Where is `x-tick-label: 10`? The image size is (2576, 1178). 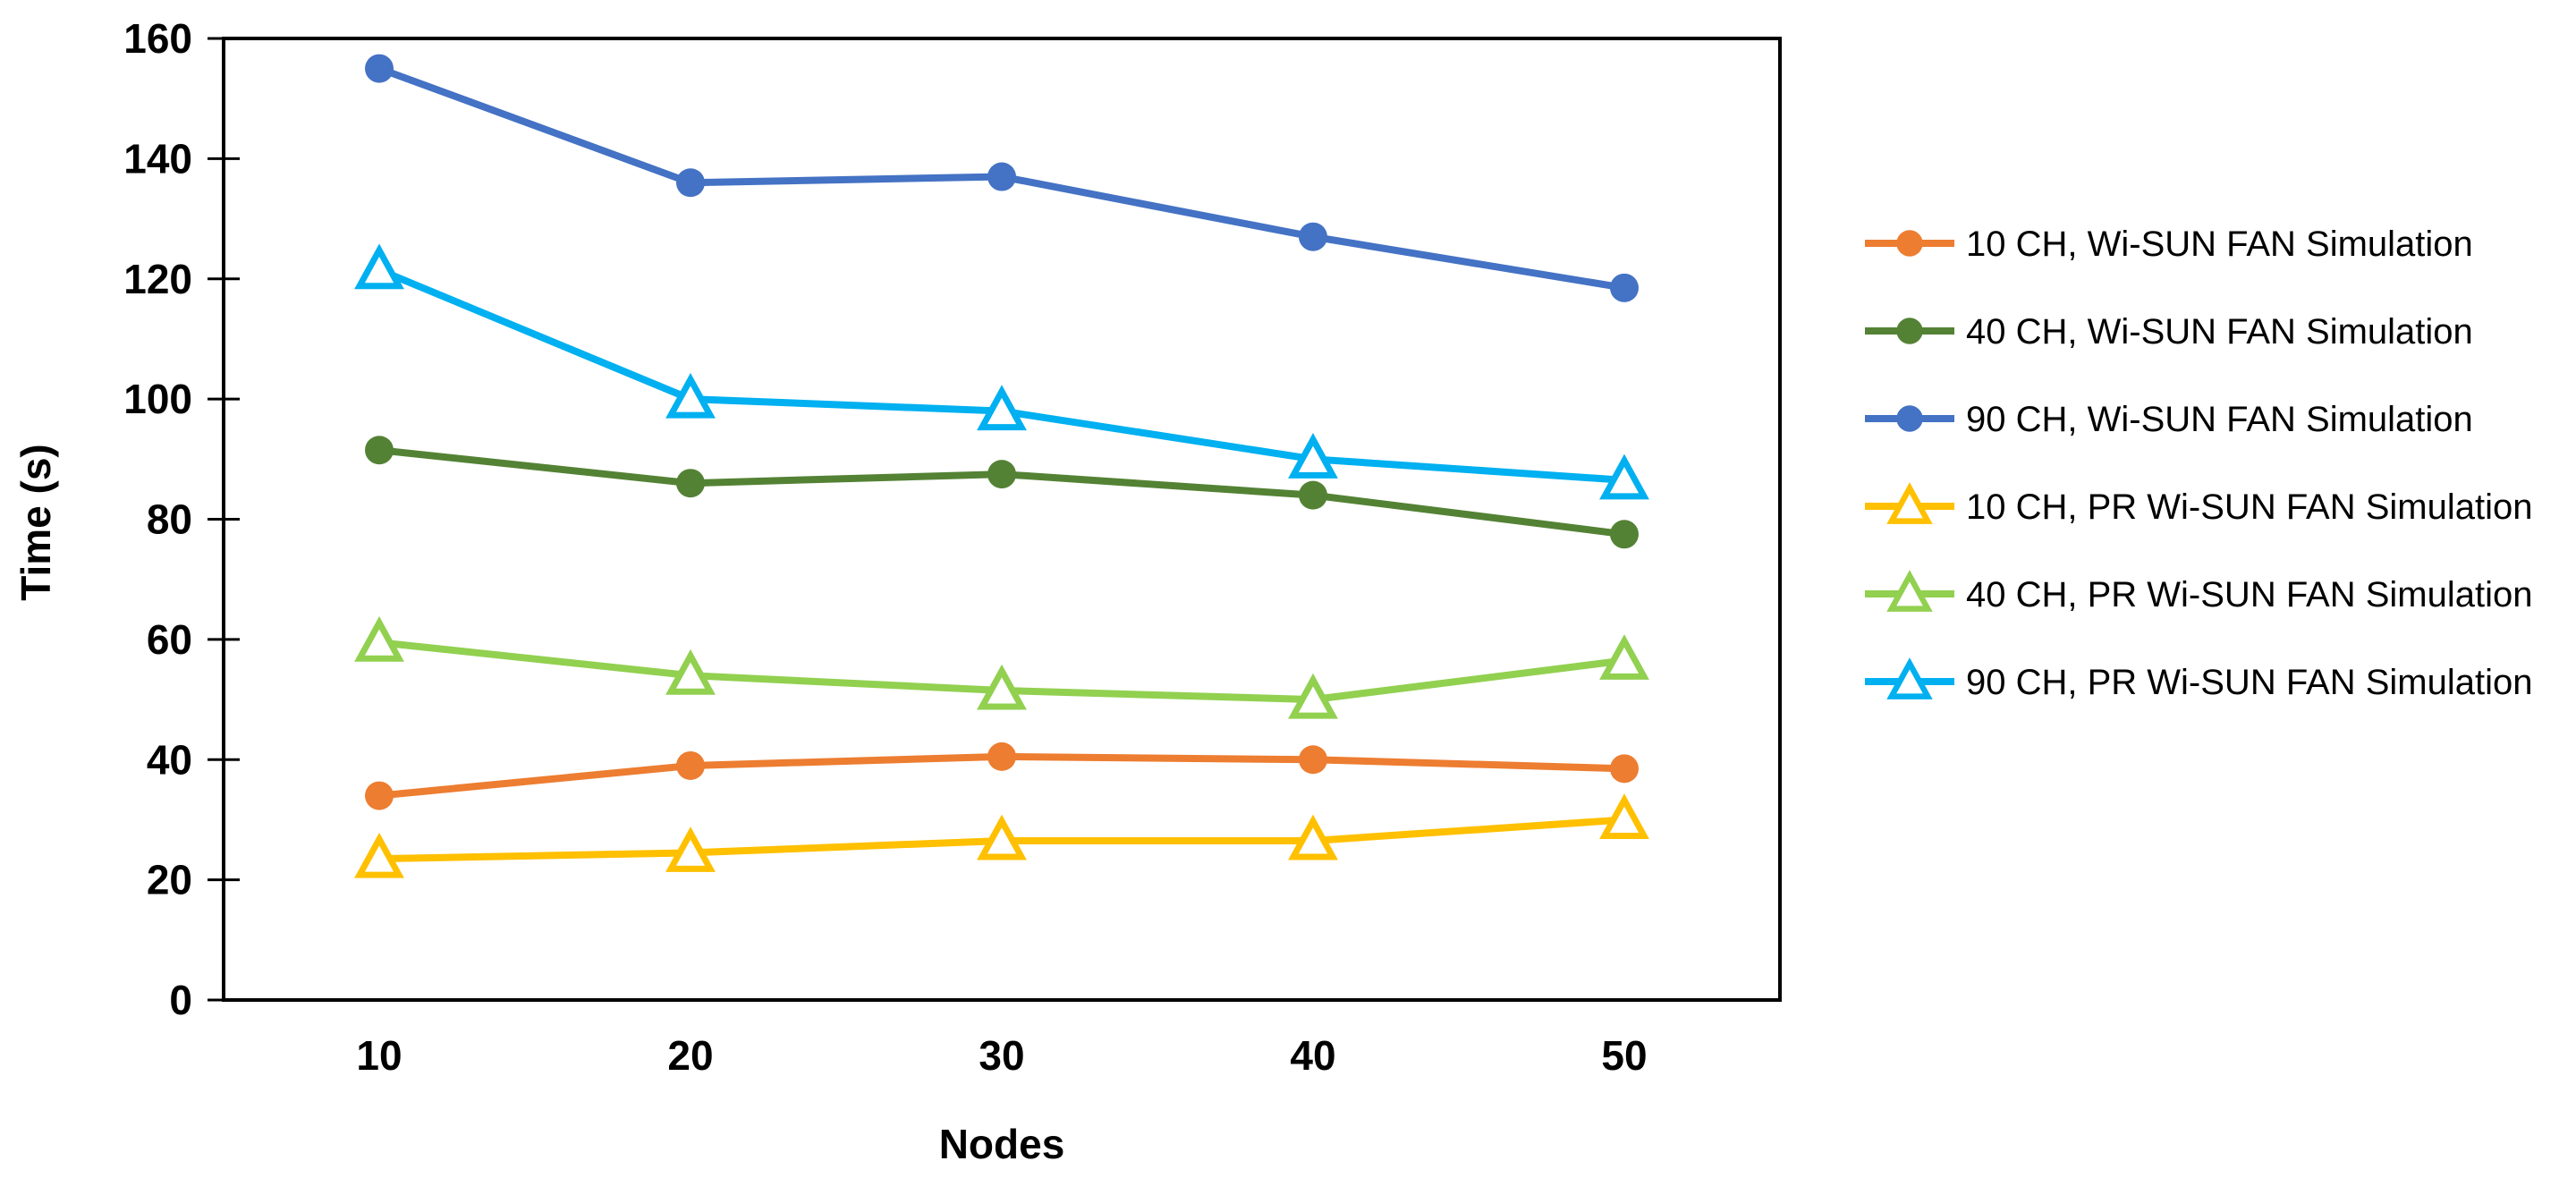 x-tick-label: 10 is located at coordinates (379, 1055).